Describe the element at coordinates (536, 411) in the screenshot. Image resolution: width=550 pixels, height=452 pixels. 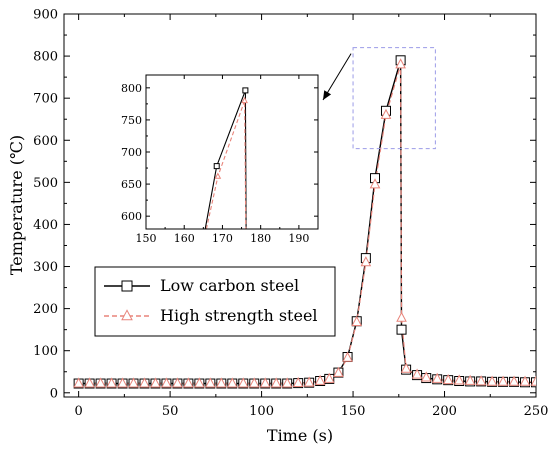
I see `x-tick-label-250: 250` at that location.